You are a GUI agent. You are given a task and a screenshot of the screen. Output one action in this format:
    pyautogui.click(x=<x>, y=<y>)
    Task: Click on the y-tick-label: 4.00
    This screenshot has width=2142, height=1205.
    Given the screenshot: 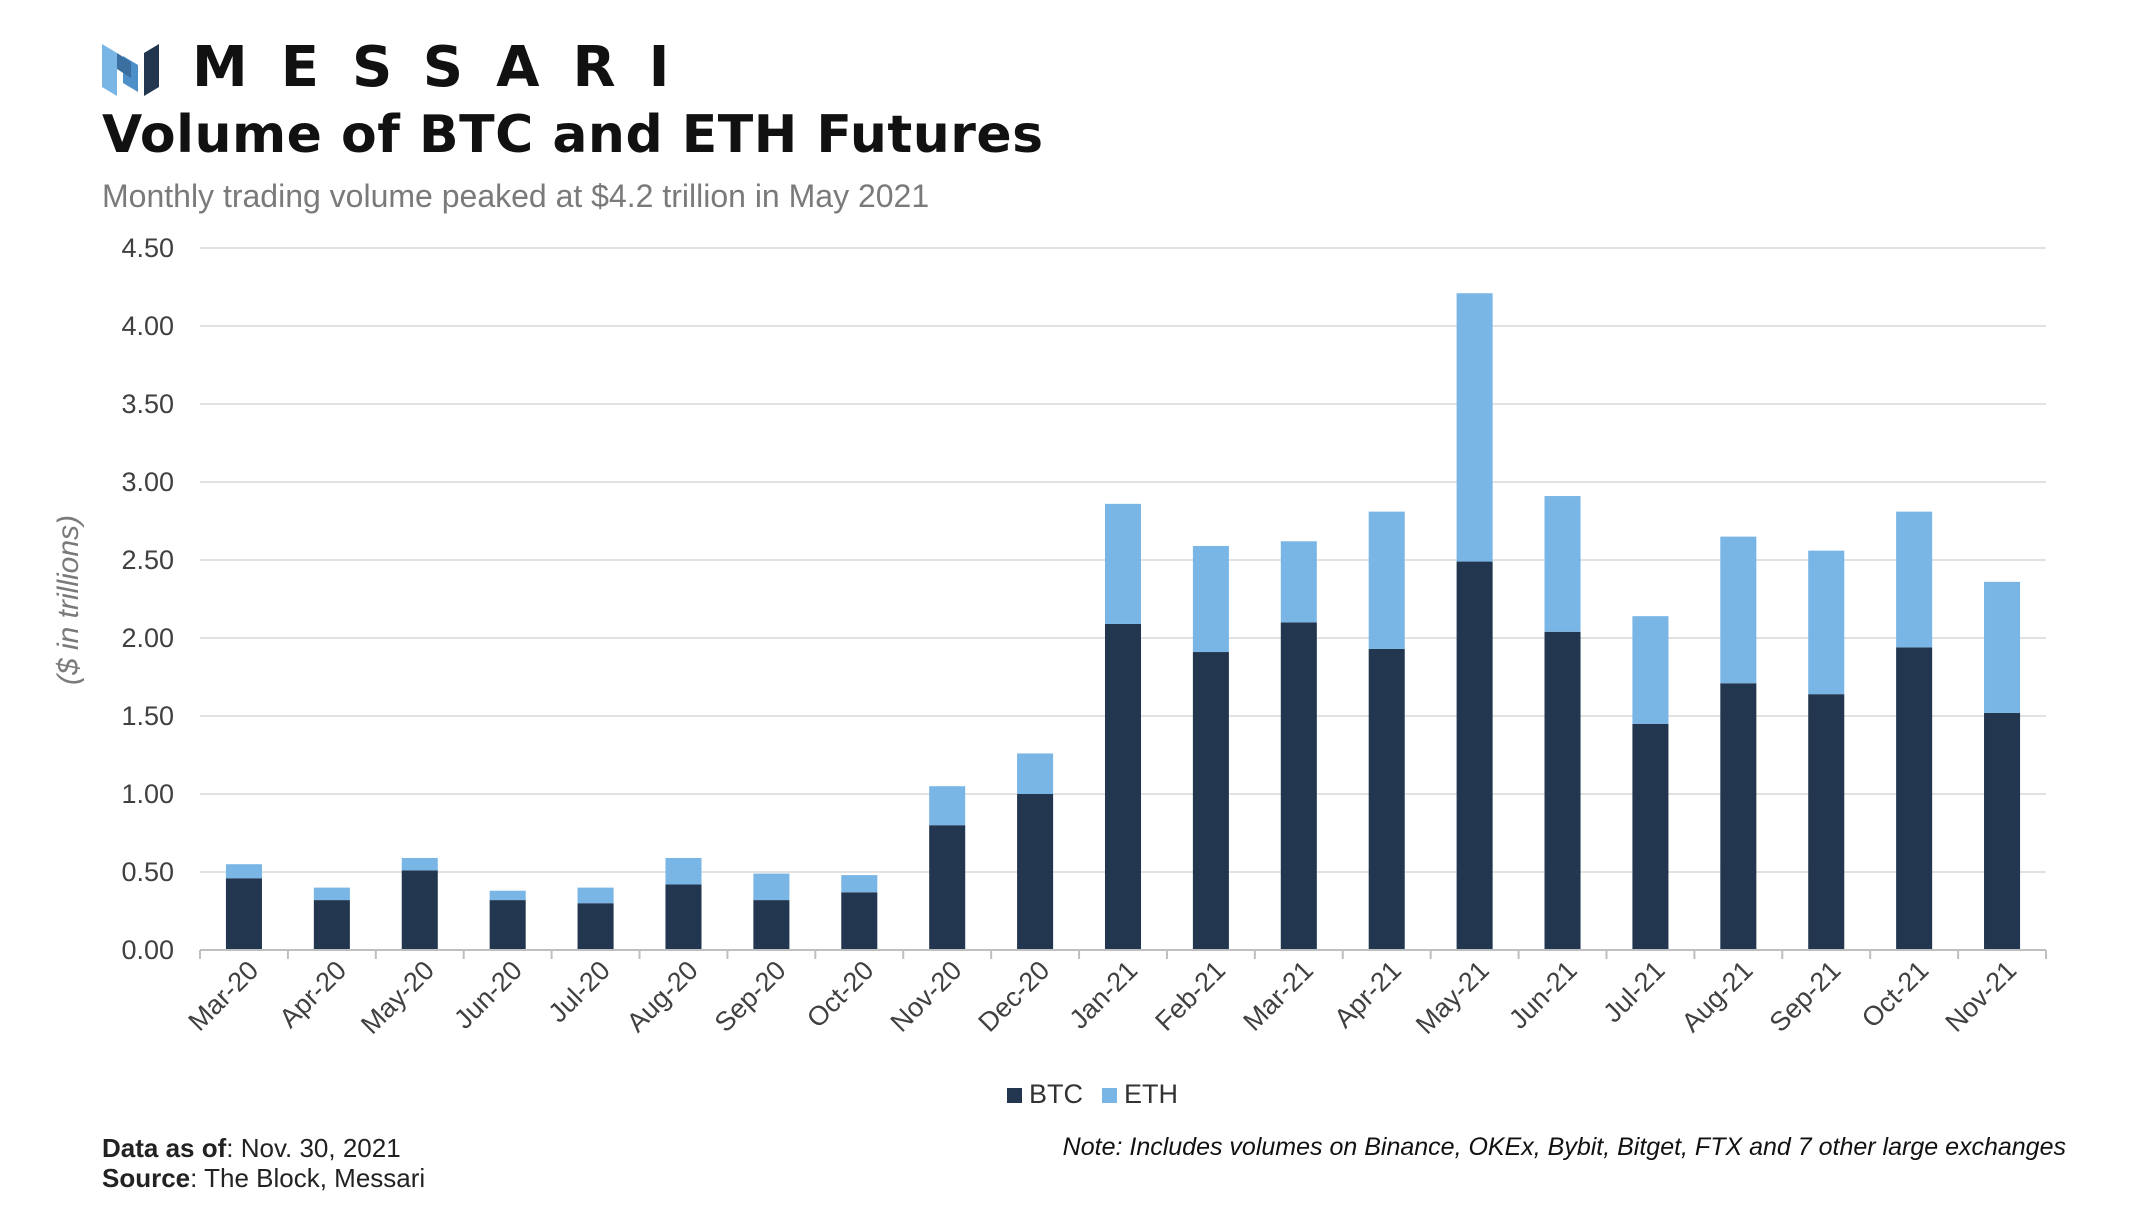 What is the action you would take?
    pyautogui.click(x=147, y=326)
    